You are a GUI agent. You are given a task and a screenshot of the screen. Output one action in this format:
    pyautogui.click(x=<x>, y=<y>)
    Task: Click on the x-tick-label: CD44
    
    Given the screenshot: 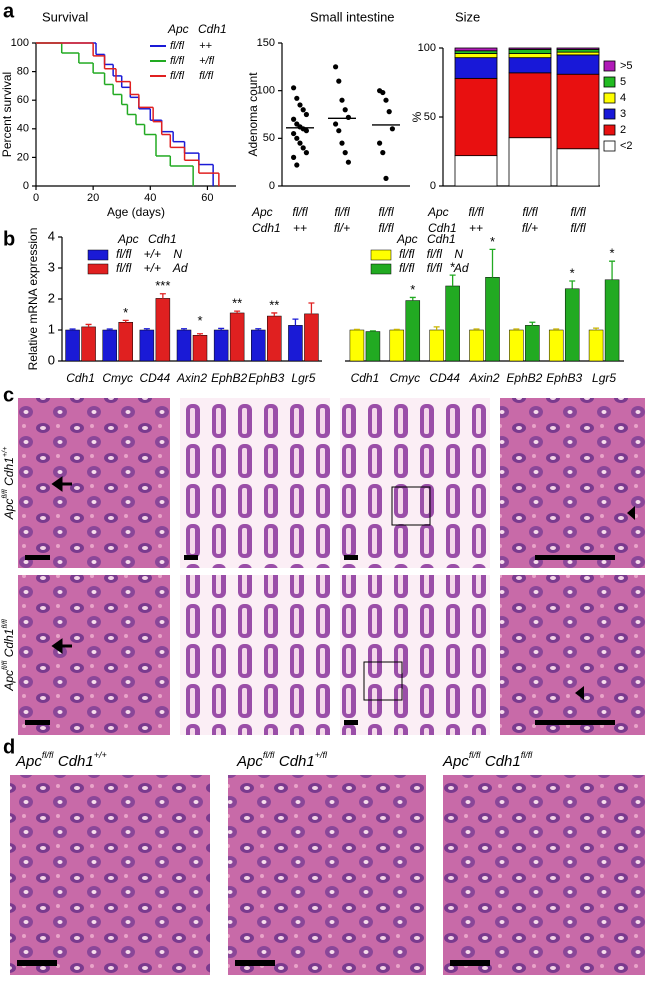 What is the action you would take?
    pyautogui.click(x=444, y=378)
    